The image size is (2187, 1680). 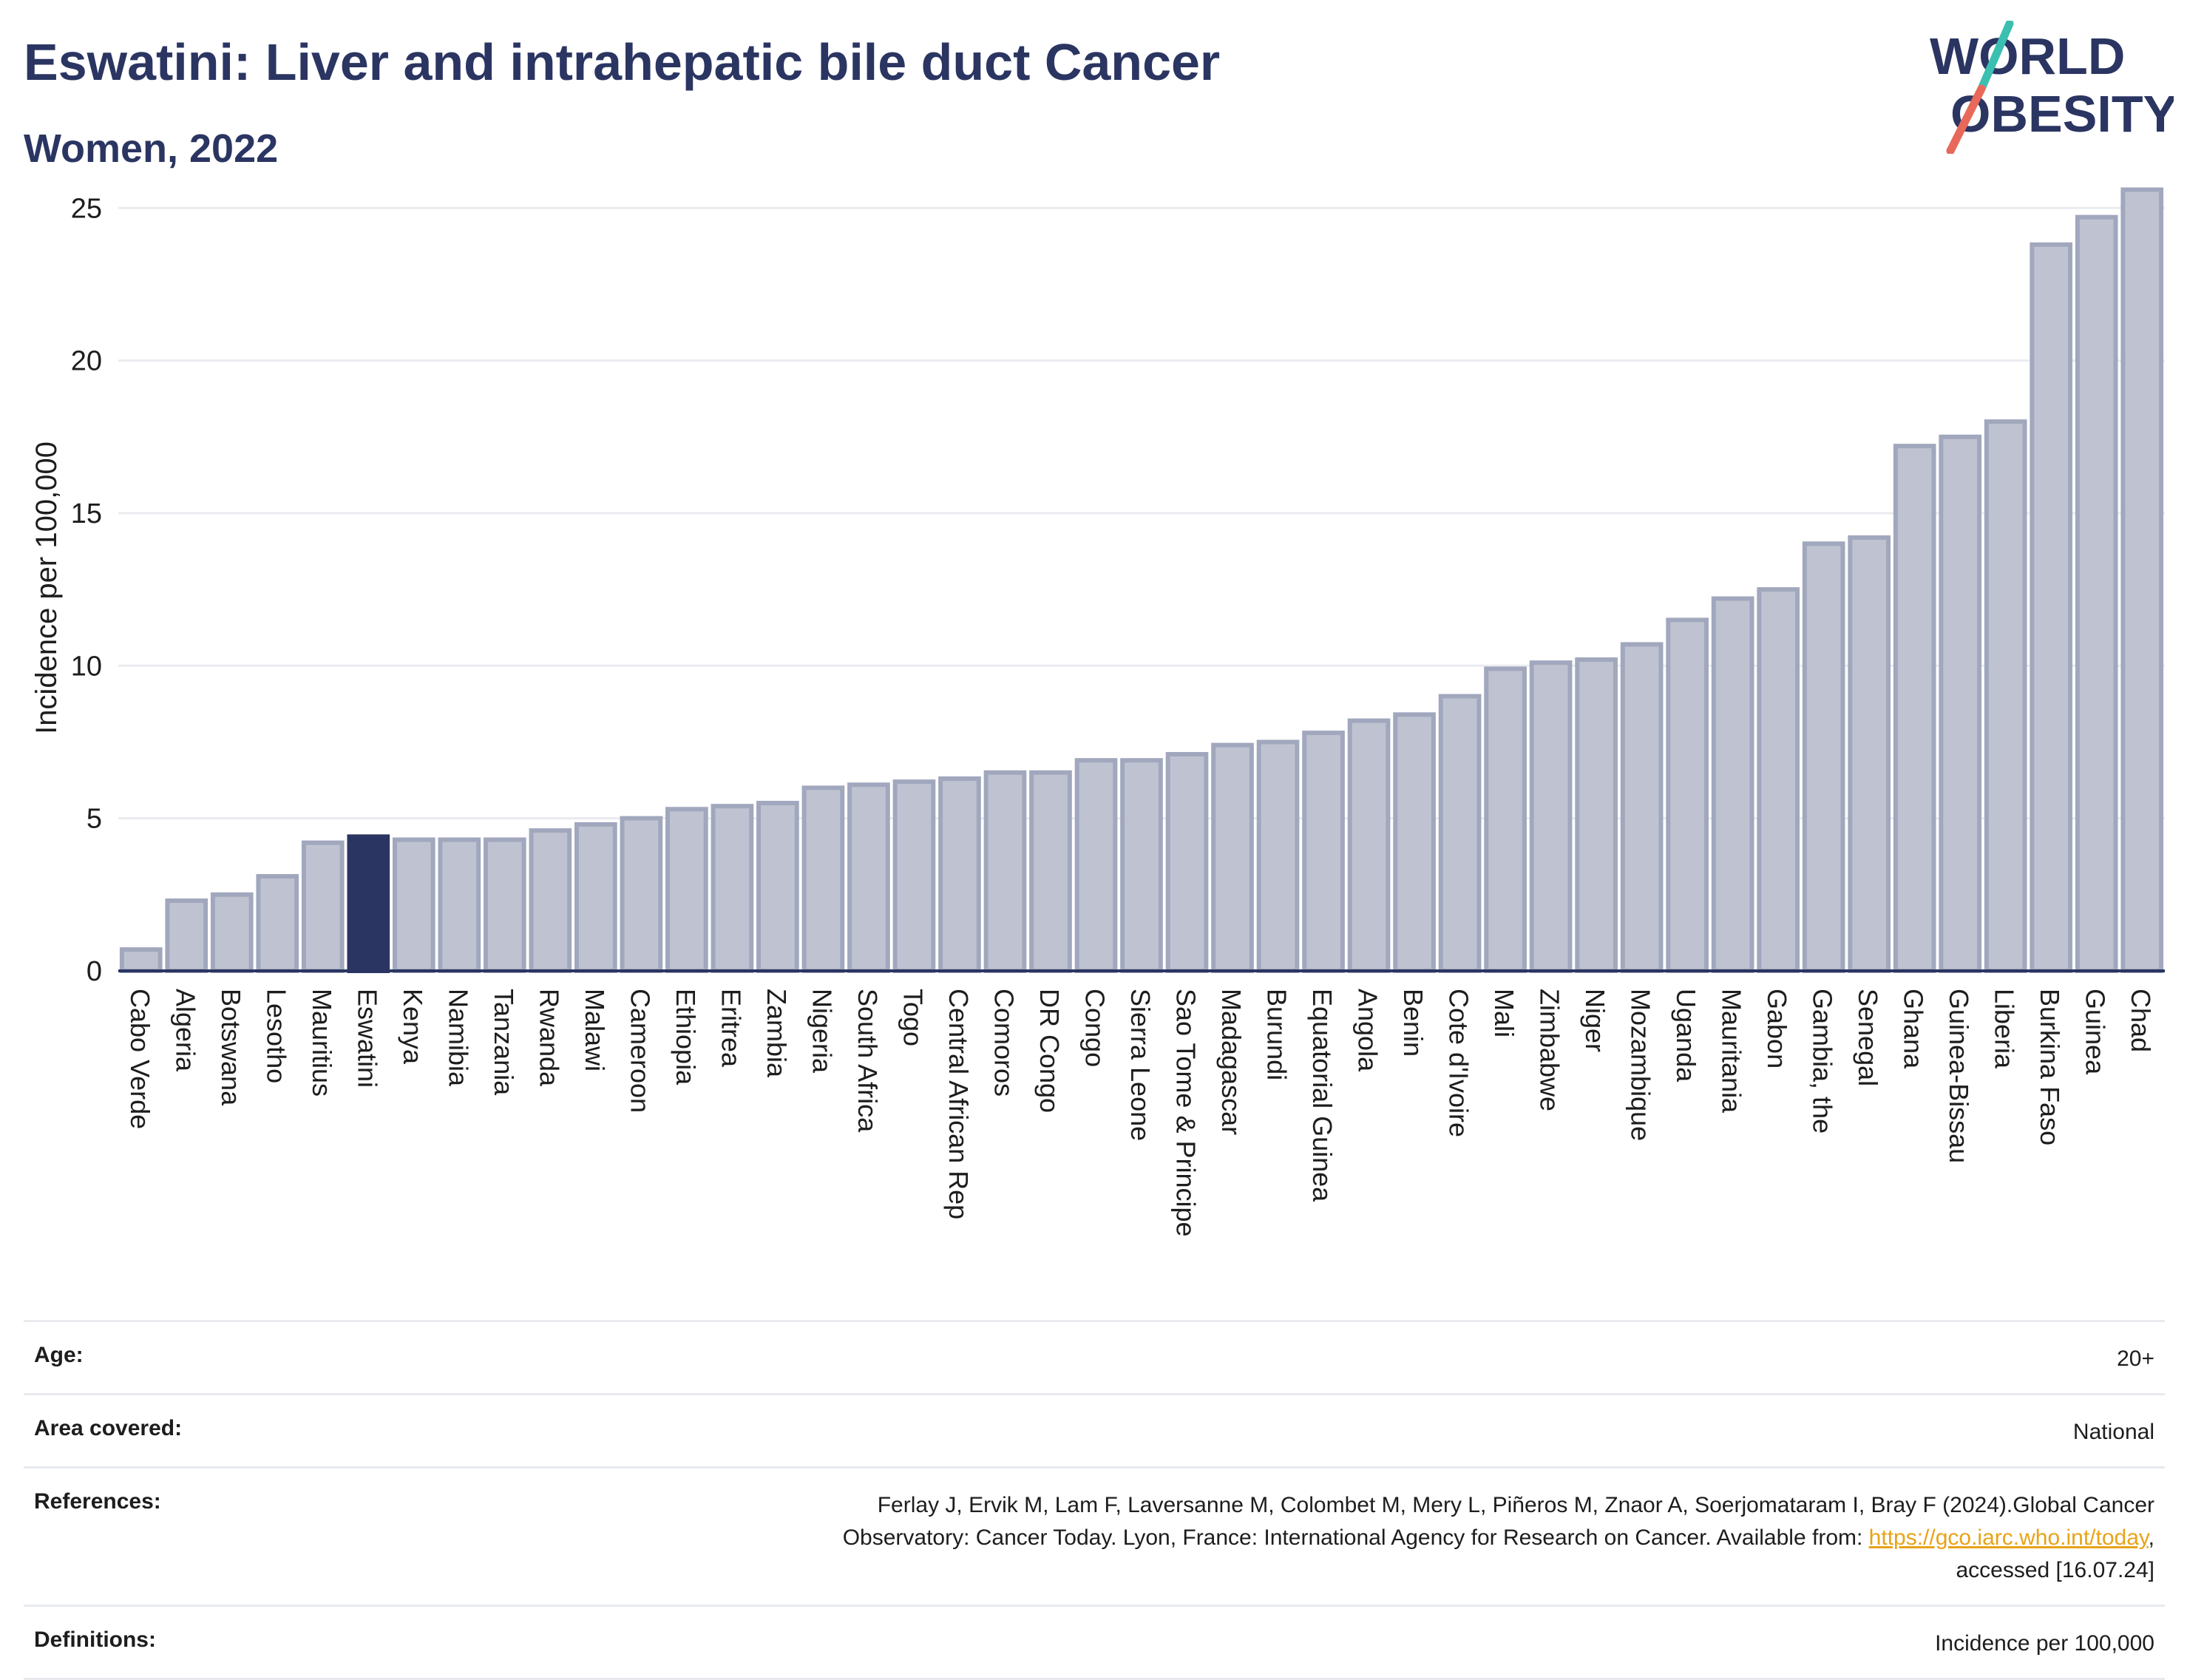 What do you see at coordinates (867, 1061) in the screenshot?
I see `x-tick-label: South Africa` at bounding box center [867, 1061].